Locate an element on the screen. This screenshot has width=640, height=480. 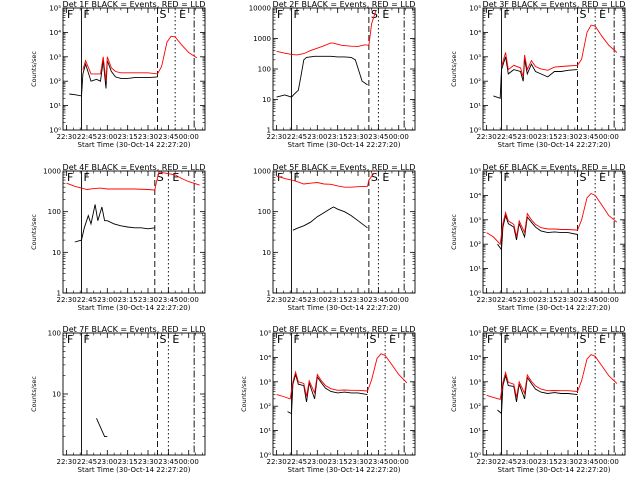
panel-title: Det 1F BLACK = Events, RED = LLD is located at coordinates (134, 4).